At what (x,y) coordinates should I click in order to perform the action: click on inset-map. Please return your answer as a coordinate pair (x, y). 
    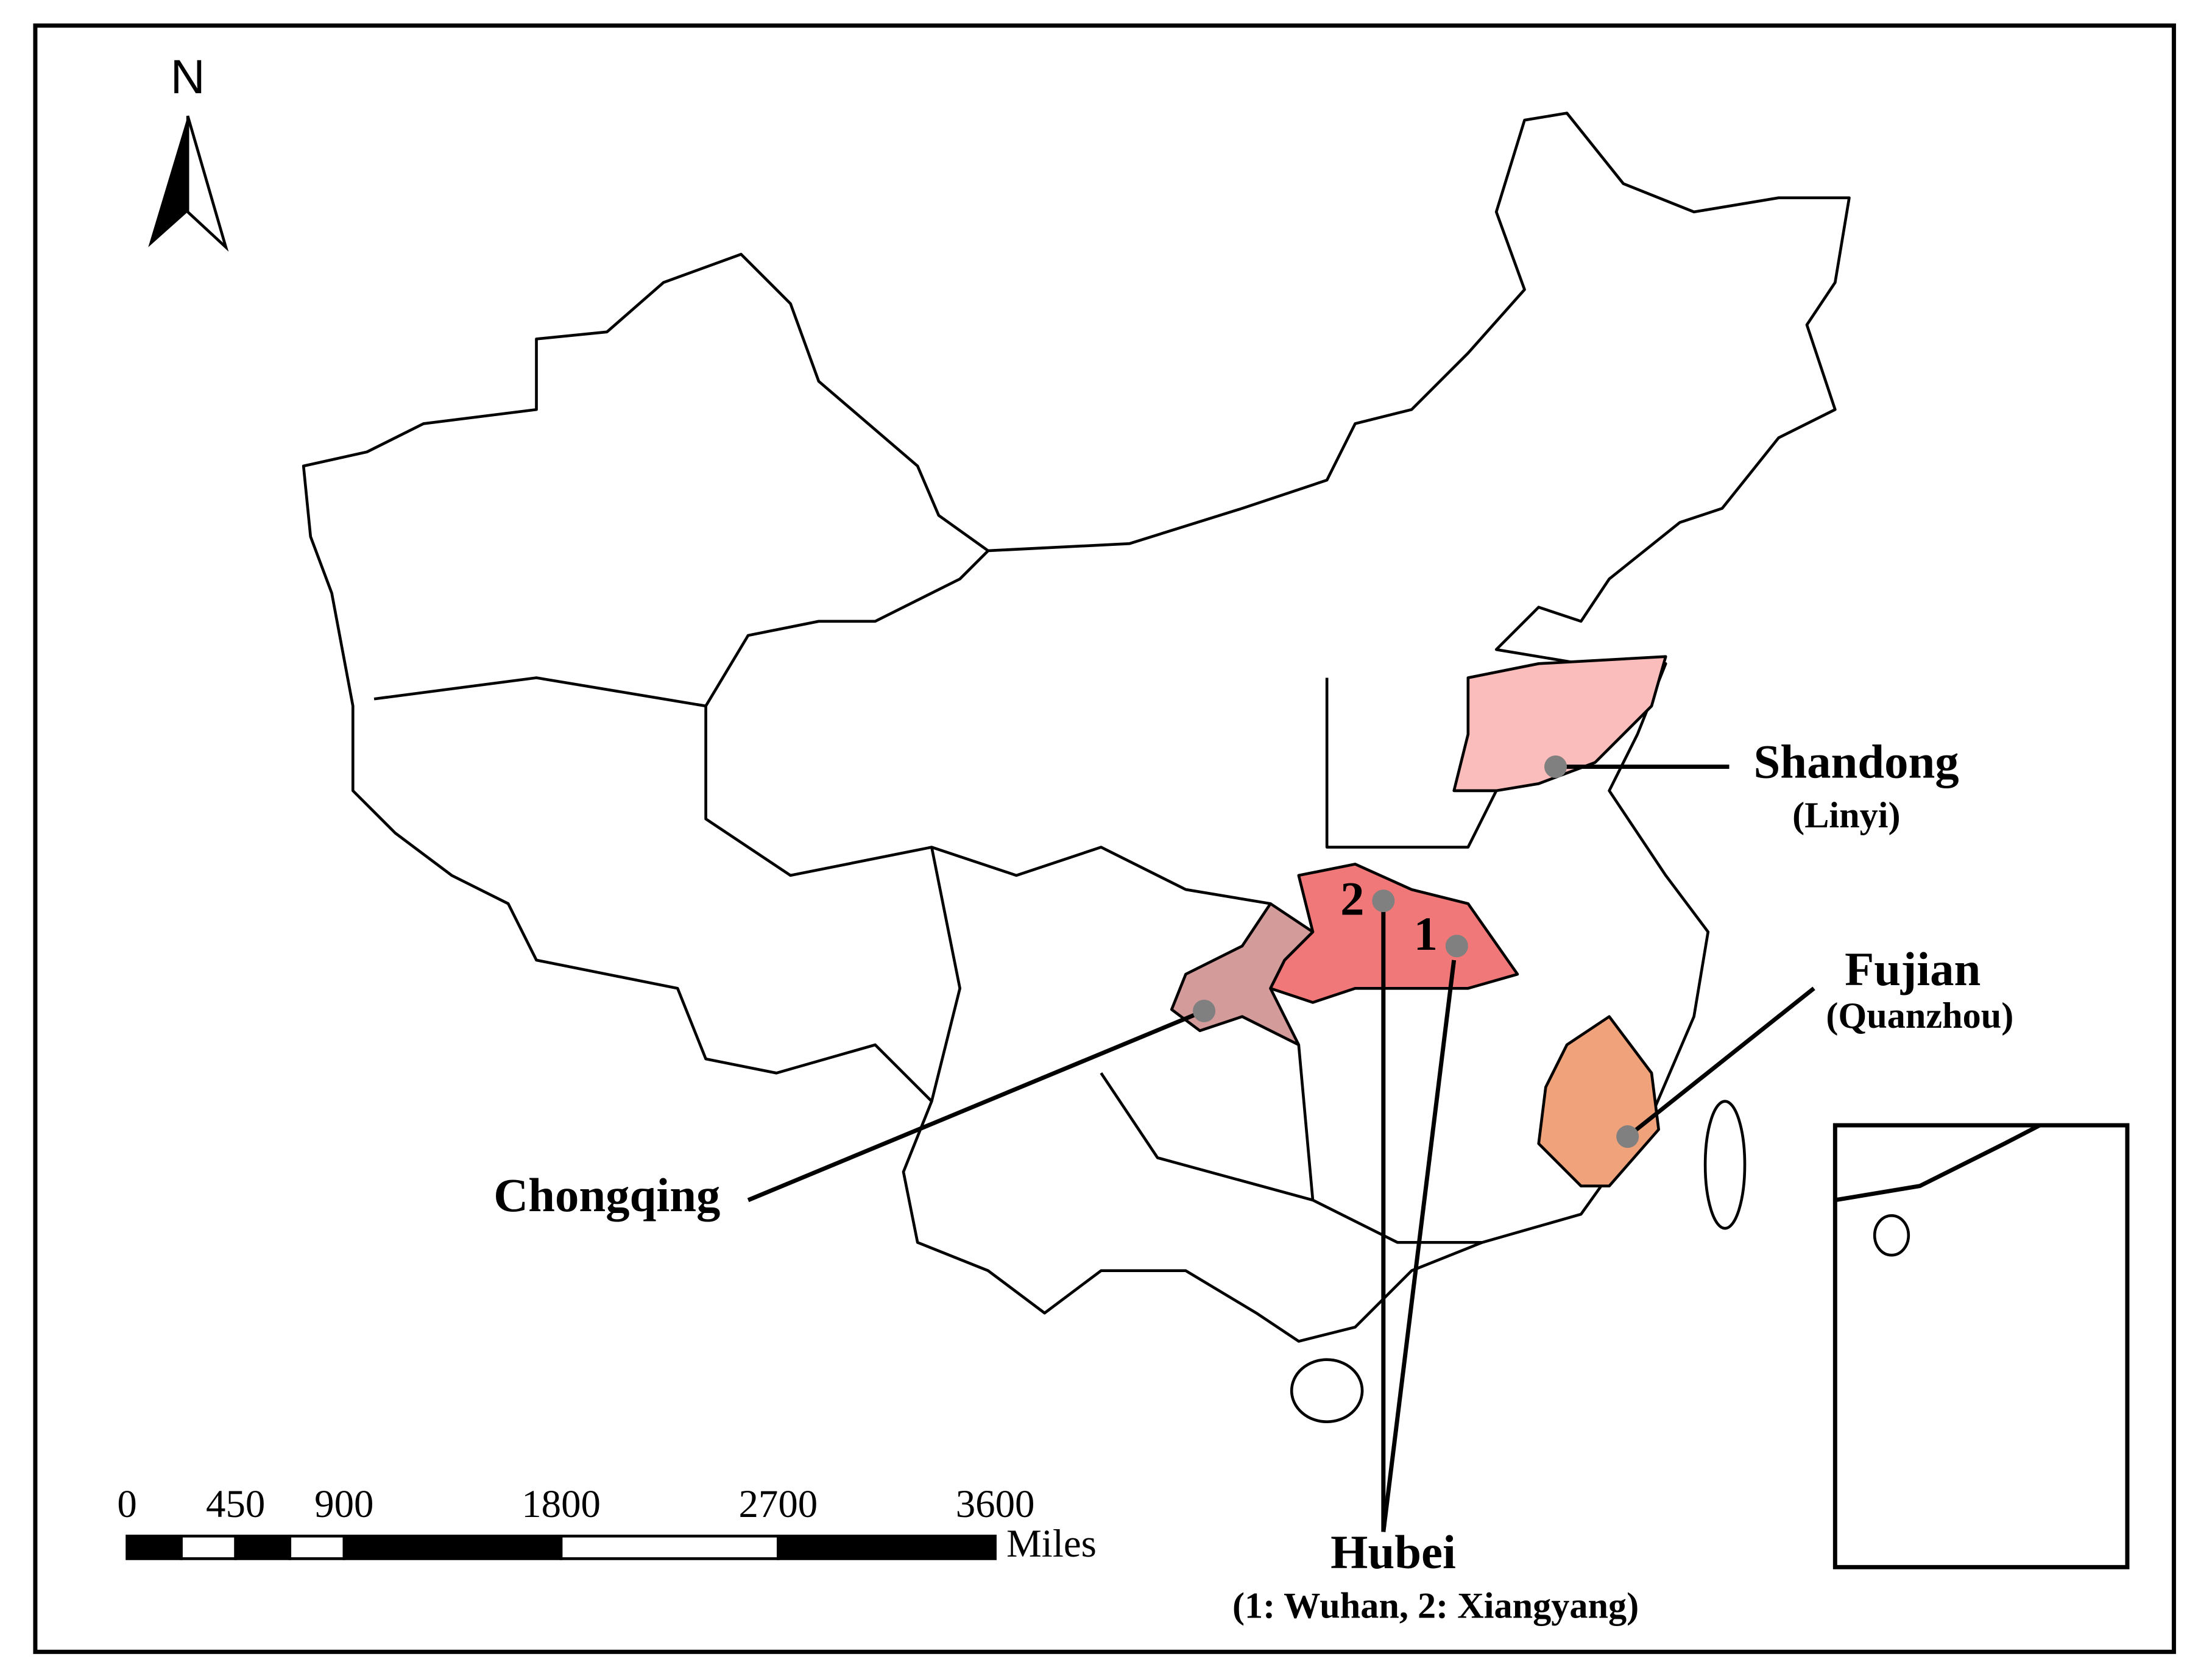
    Looking at the image, I should click on (1981, 1346).